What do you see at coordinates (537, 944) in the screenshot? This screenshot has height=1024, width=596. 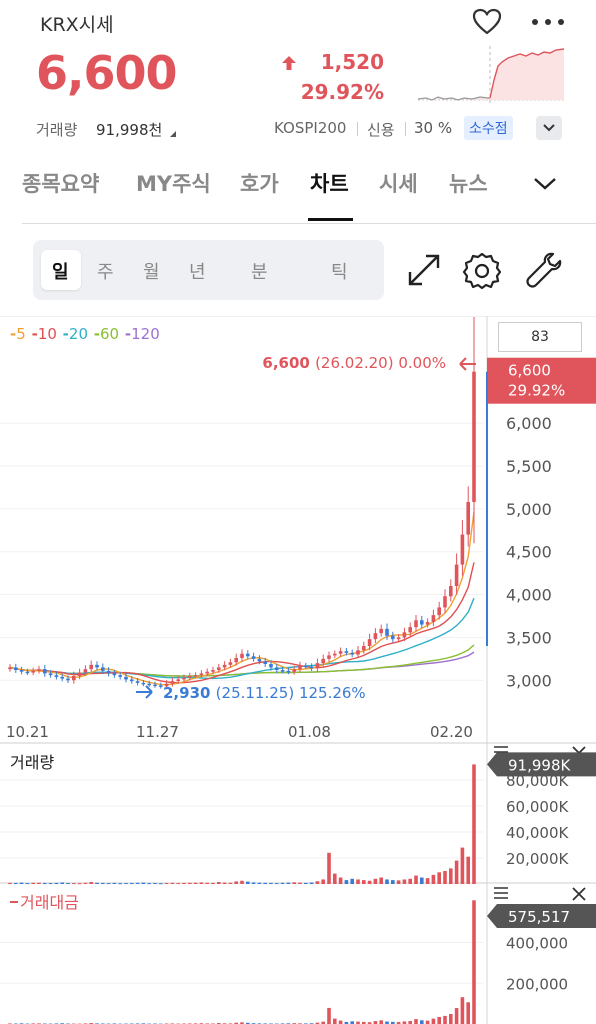 I see `amount-y-tick: 400,000` at bounding box center [537, 944].